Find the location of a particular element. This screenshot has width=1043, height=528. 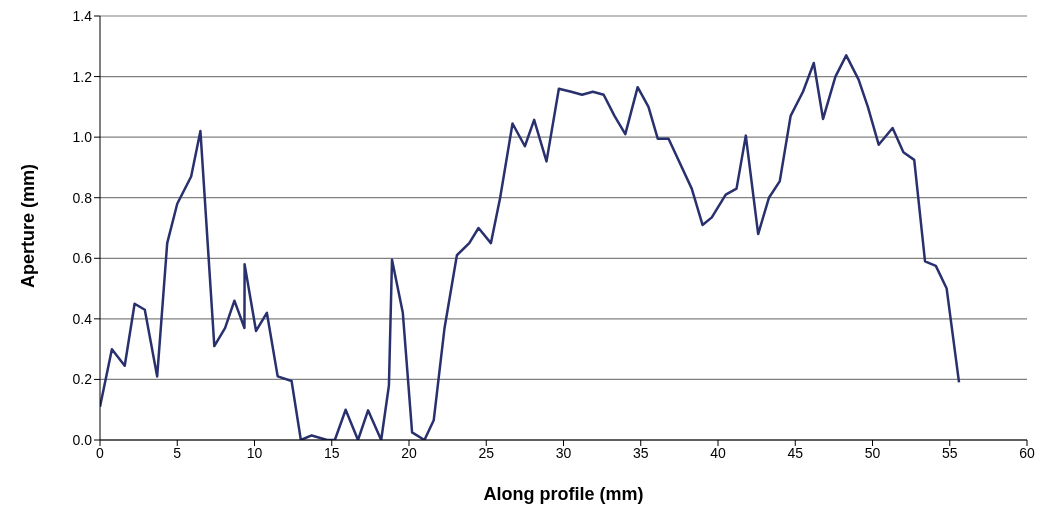

y-tick-label: 0.0 is located at coordinates (82, 439).